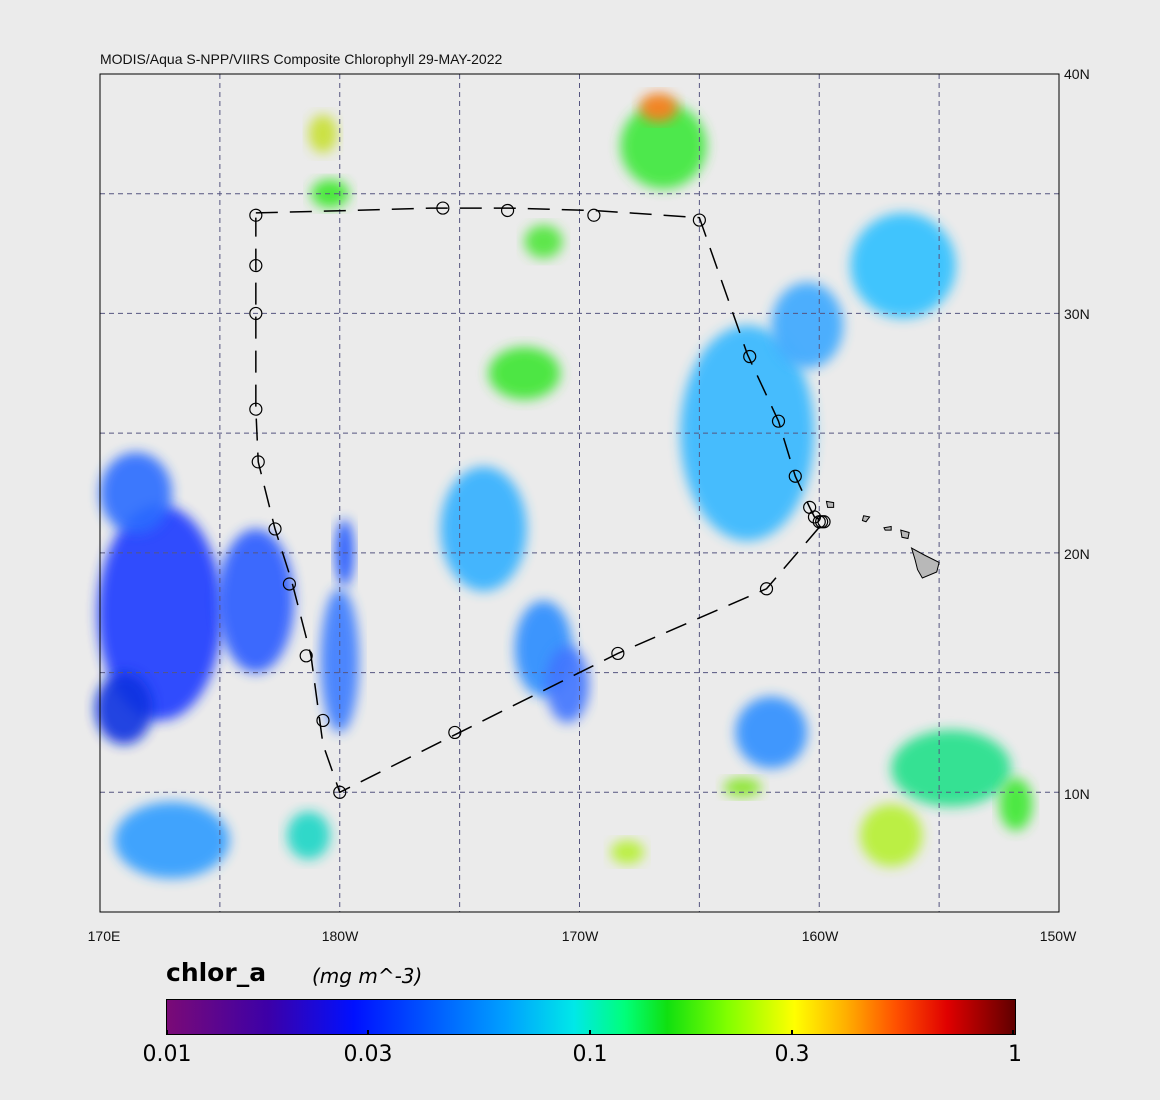 This screenshot has width=1160, height=1100. I want to click on lon-label-160w: 160W, so click(820, 936).